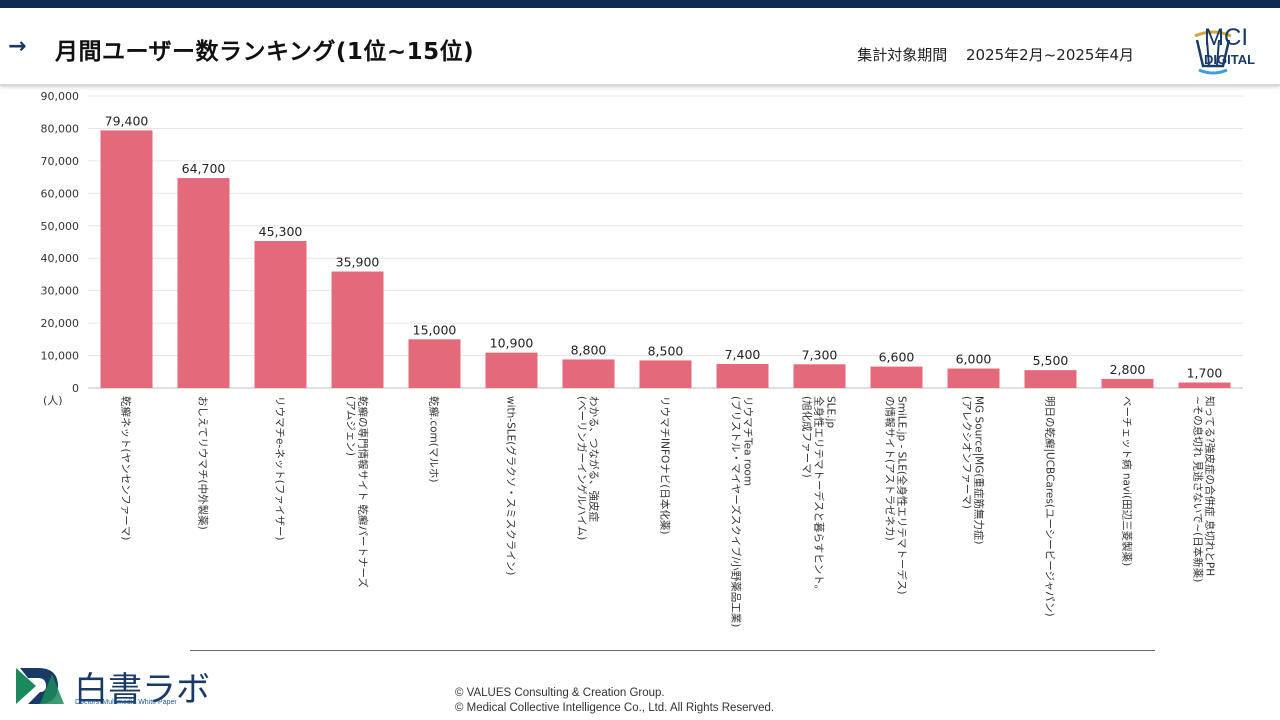 The width and height of the screenshot is (1280, 720). I want to click on data-label: 6,600, so click(897, 357).